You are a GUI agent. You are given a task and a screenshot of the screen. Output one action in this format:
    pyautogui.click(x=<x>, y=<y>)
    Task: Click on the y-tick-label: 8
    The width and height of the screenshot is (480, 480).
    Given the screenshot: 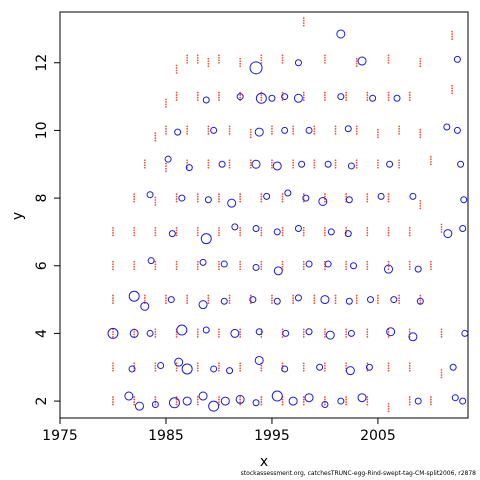 What is the action you would take?
    pyautogui.click(x=42, y=198)
    